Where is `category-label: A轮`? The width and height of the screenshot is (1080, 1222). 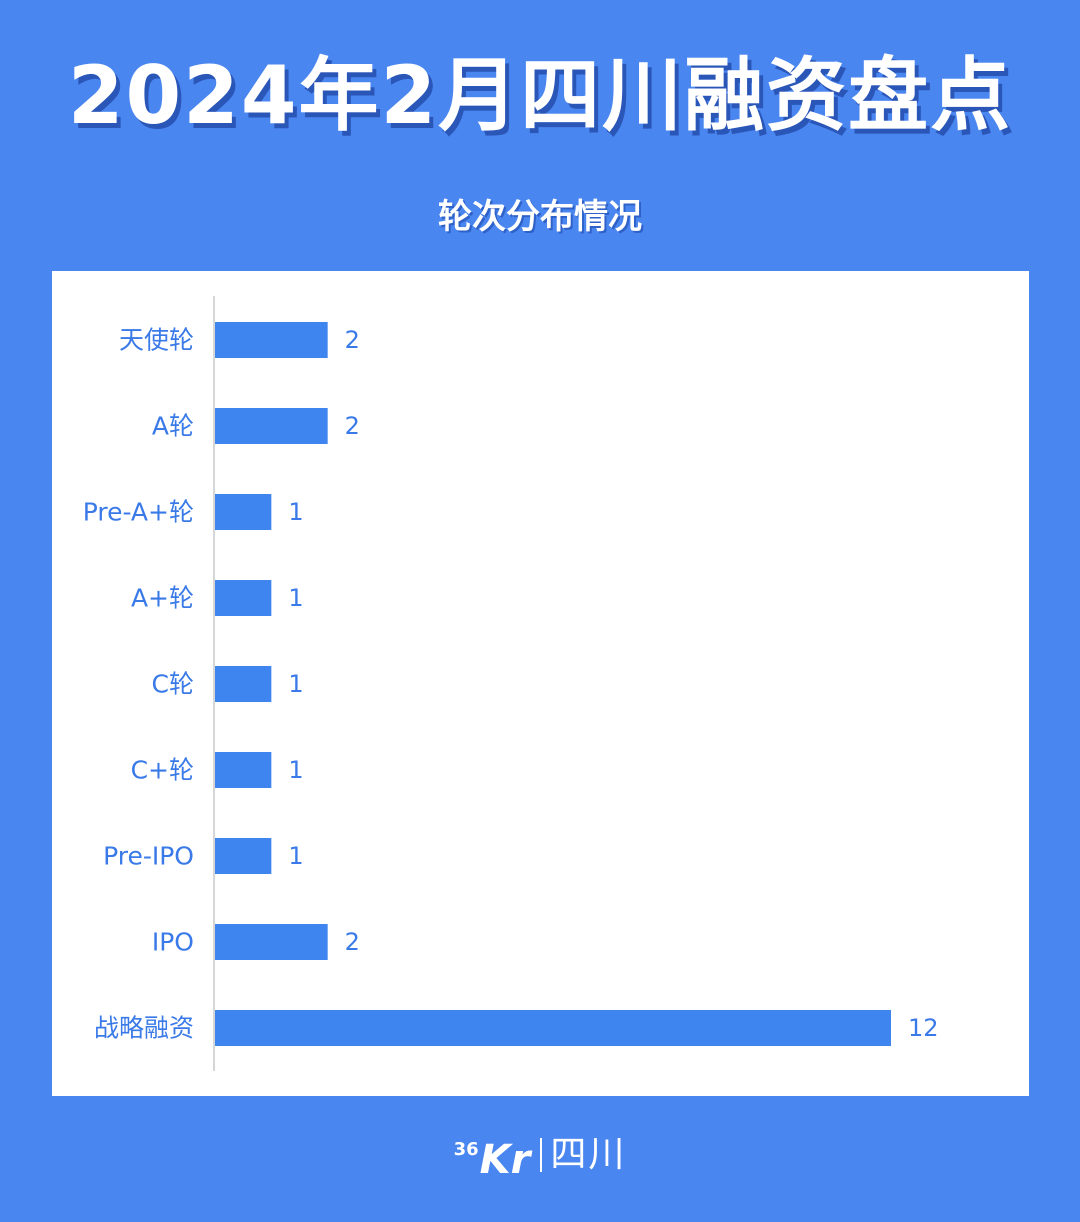
category-label: A轮 is located at coordinates (173, 426).